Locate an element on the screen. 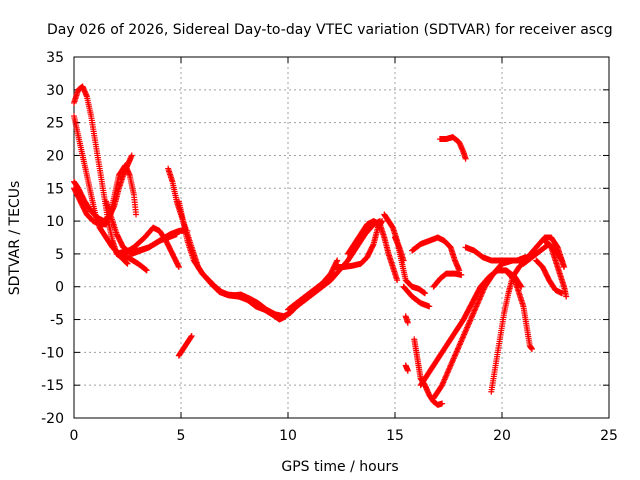  y-tick-label: 20 is located at coordinates (55, 156).